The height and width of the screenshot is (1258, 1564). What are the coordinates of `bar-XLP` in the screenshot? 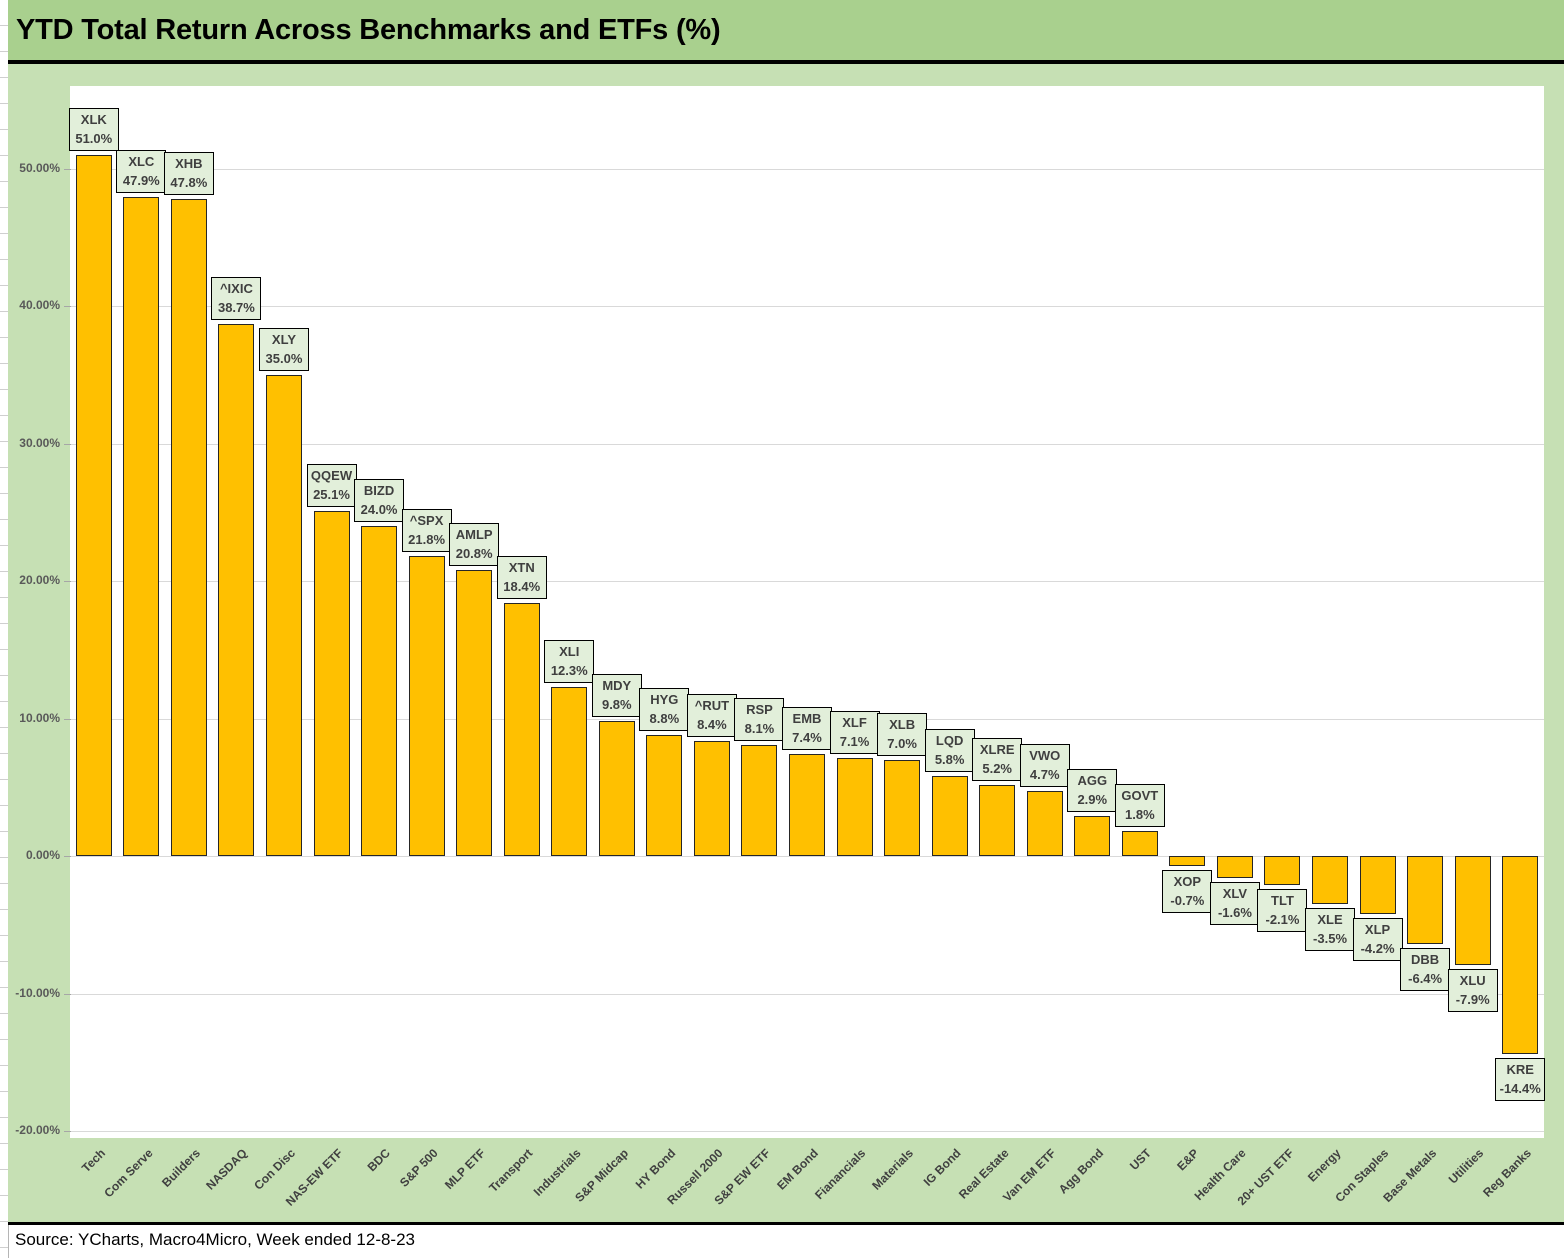 It's located at (1377, 885).